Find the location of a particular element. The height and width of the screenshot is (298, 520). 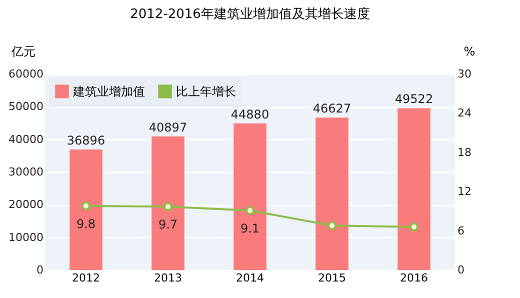

y-tick-label: 40000 is located at coordinates (26, 139).